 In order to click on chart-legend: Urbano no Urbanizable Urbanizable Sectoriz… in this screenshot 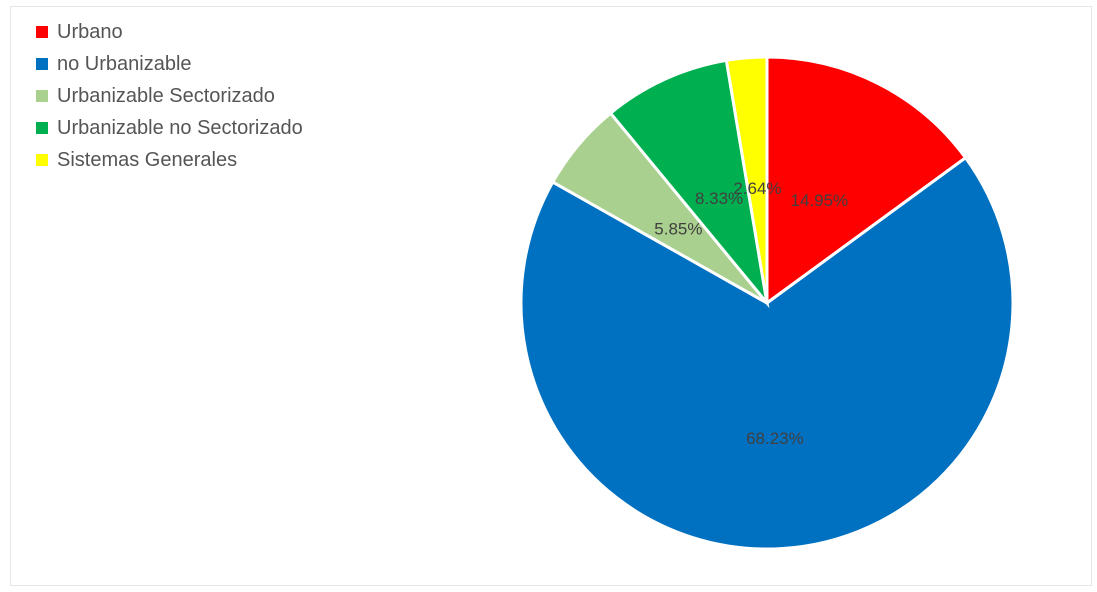, I will do `click(169, 96)`.